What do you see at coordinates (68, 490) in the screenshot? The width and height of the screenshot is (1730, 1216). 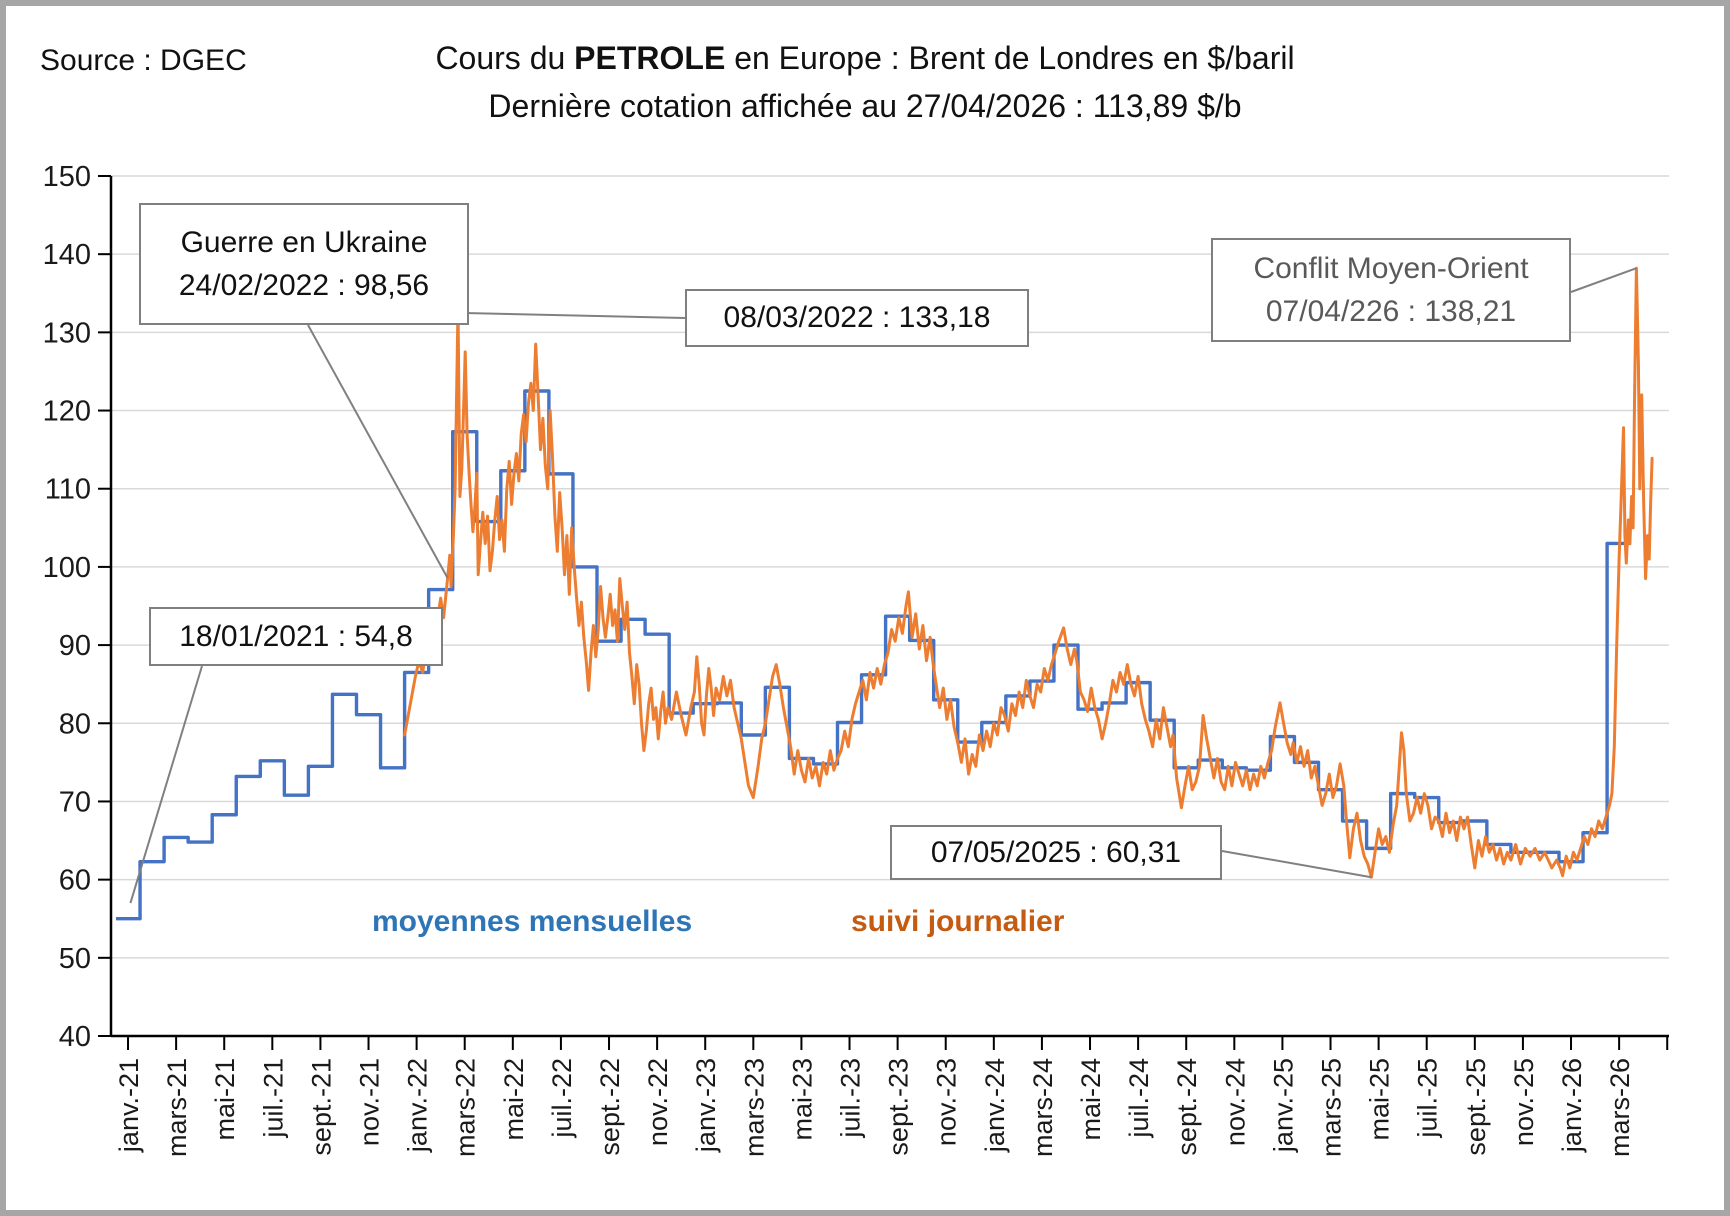 I see `svg-text: 110` at bounding box center [68, 490].